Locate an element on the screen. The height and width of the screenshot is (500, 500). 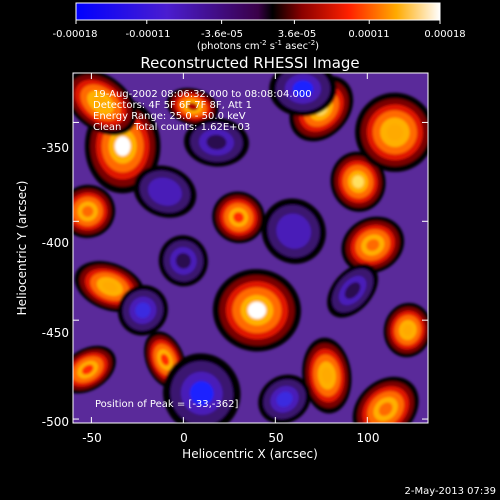
colorbar-tick-label-2: -3.6e-05 is located at coordinates (222, 34).